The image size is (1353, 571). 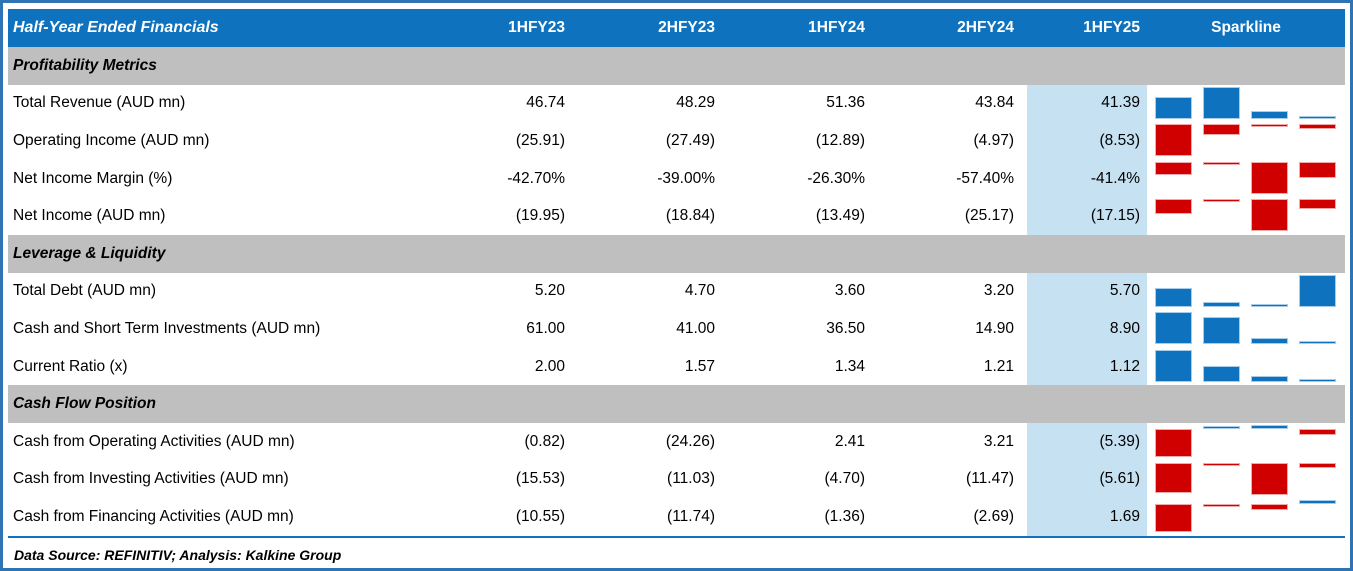 I want to click on value-cell: 36.50, so click(x=845, y=328).